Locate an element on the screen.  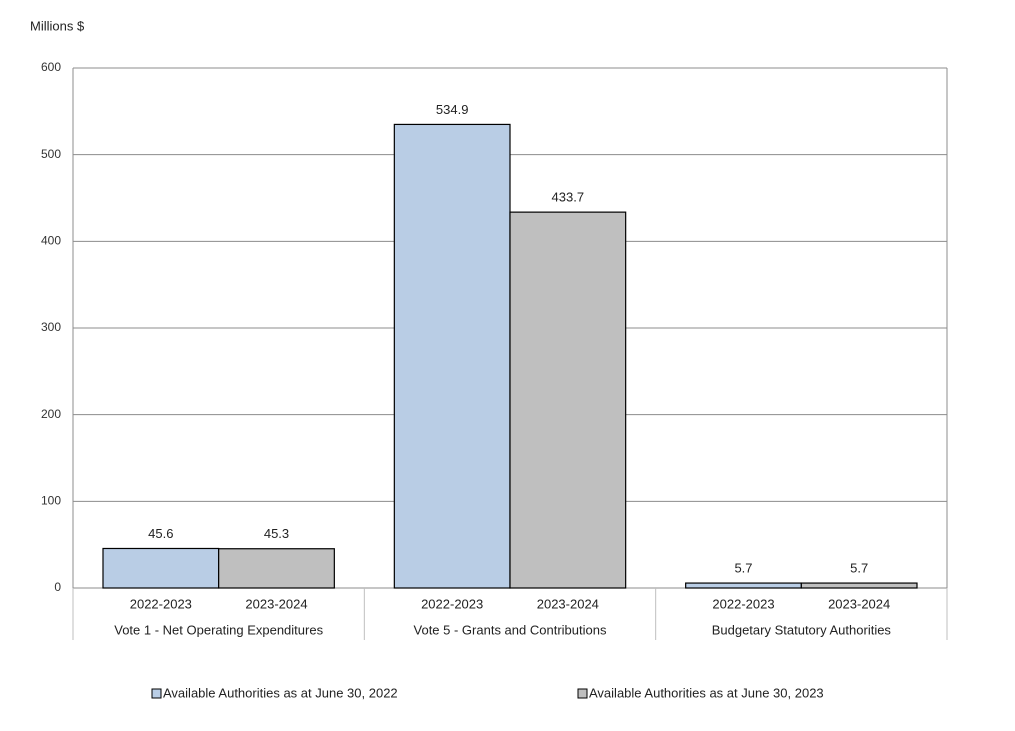
y-tick-label: 0 is located at coordinates (57, 587).